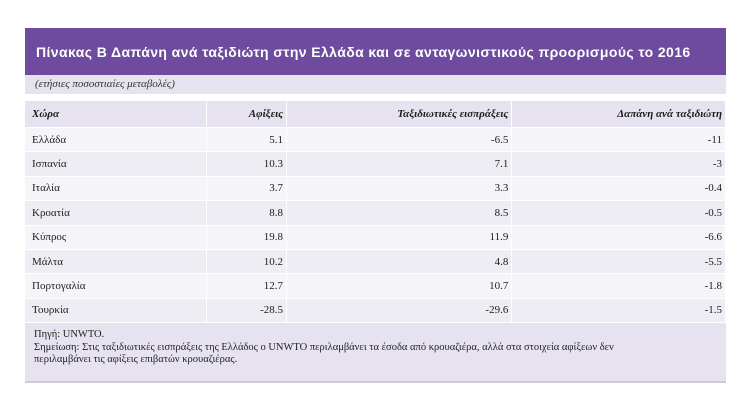 Image resolution: width=736 pixels, height=401 pixels. I want to click on cell-receipts: 7.1, so click(399, 164).